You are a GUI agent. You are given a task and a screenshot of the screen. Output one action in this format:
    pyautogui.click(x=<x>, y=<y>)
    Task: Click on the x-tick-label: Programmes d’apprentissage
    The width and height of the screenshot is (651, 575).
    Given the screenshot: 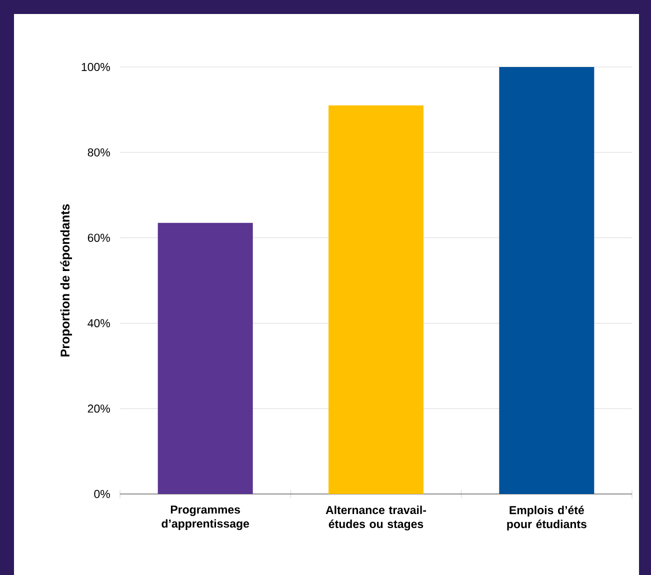 What is the action you would take?
    pyautogui.click(x=206, y=518)
    